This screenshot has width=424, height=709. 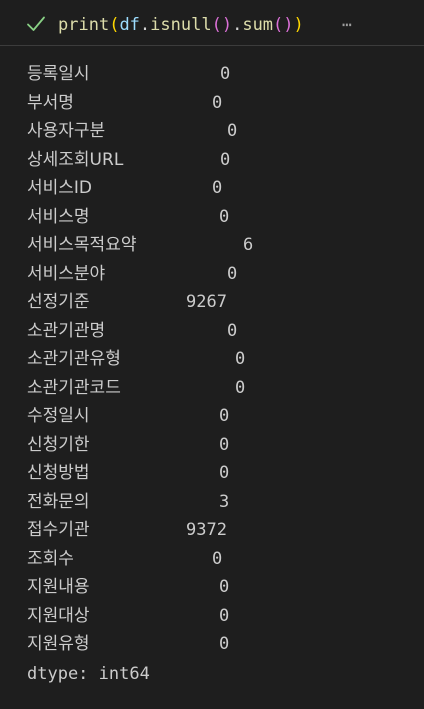 What do you see at coordinates (347, 24) in the screenshot?
I see `ellipsis-icon: ⋯` at bounding box center [347, 24].